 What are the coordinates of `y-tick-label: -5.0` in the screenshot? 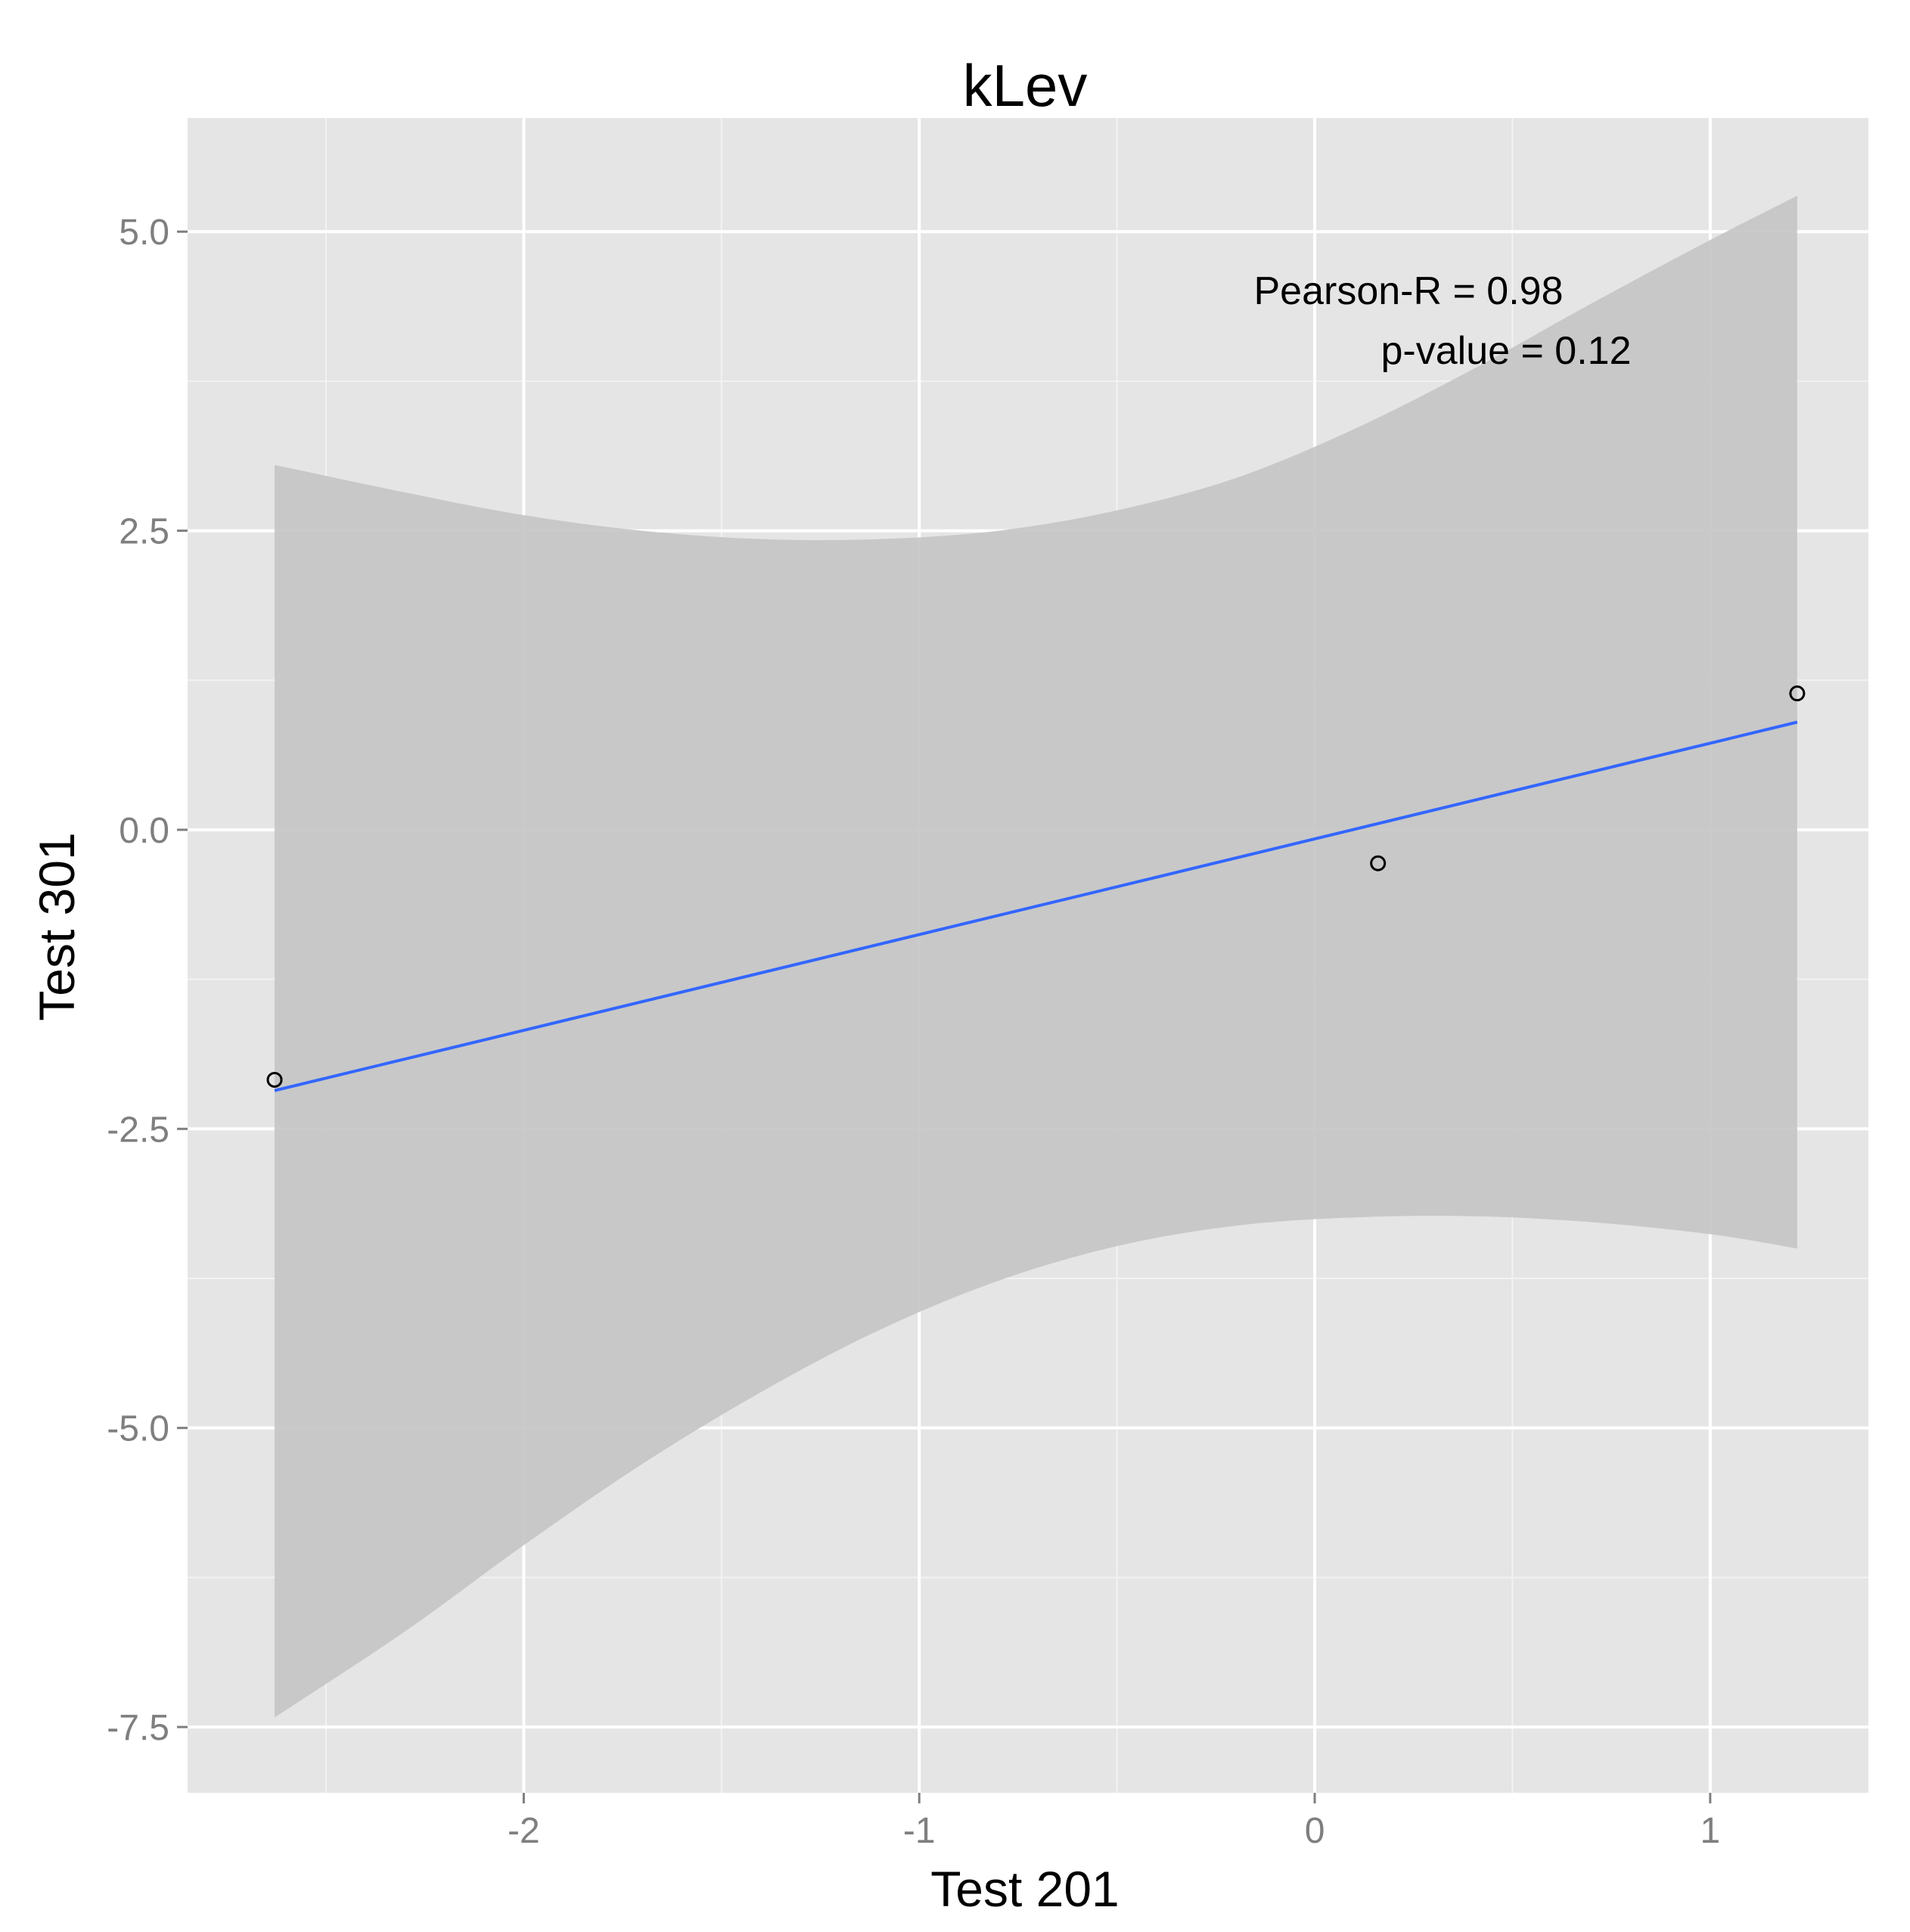 It's located at (138, 1429).